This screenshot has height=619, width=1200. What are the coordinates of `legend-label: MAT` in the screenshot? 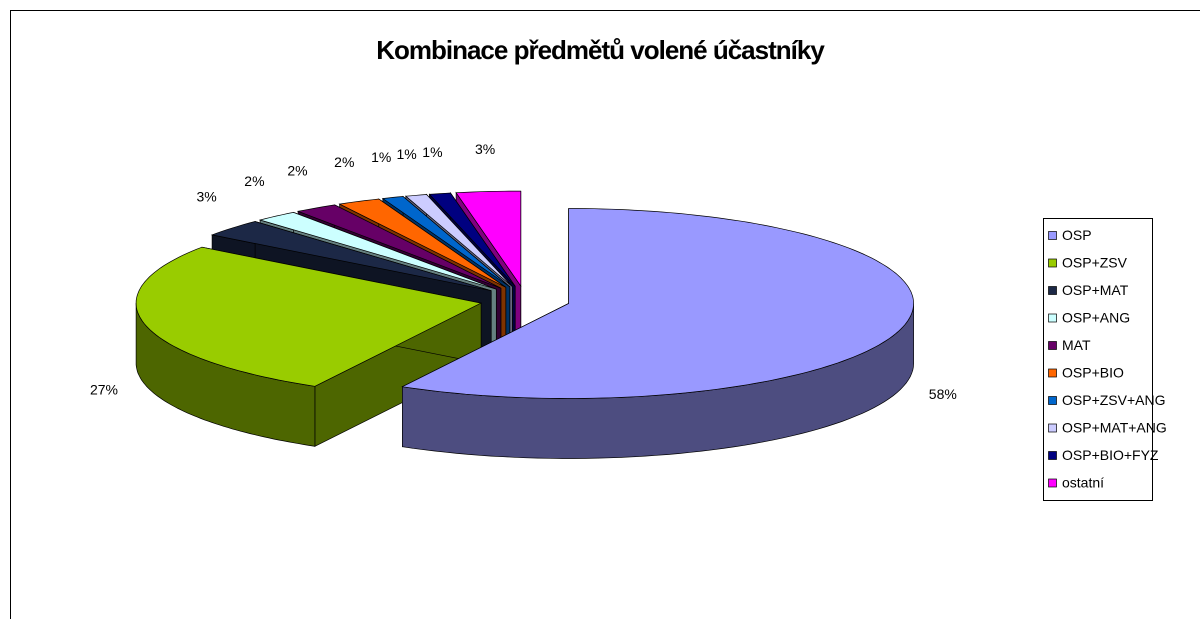 It's located at (1076, 345).